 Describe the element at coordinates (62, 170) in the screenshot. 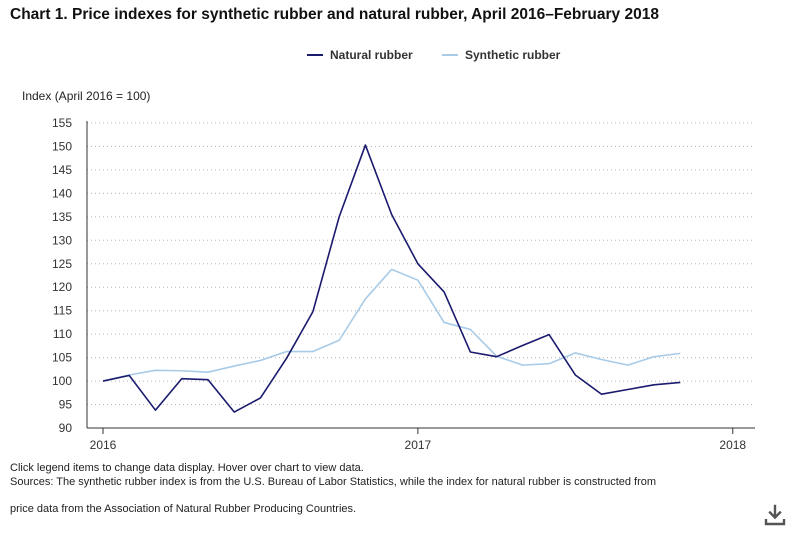

I see `y-tick-label-145: 145` at that location.